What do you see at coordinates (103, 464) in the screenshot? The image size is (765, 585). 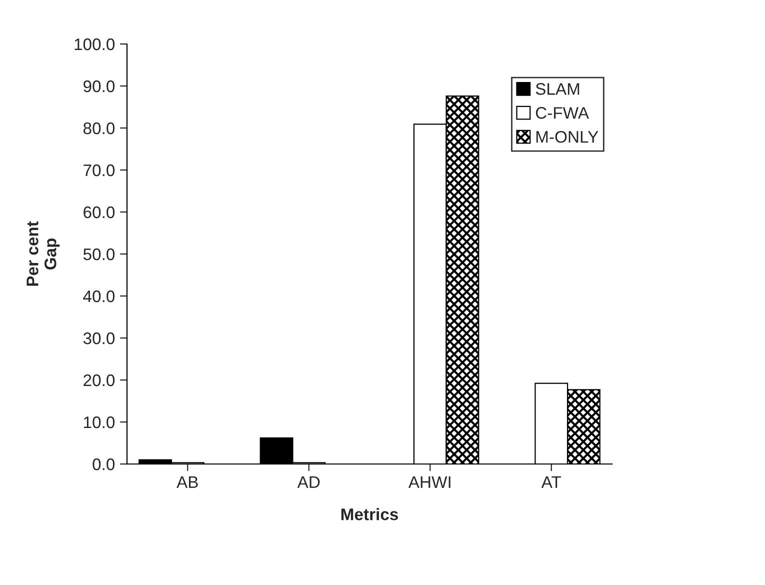 I see `y-tick-label: 0.0` at bounding box center [103, 464].